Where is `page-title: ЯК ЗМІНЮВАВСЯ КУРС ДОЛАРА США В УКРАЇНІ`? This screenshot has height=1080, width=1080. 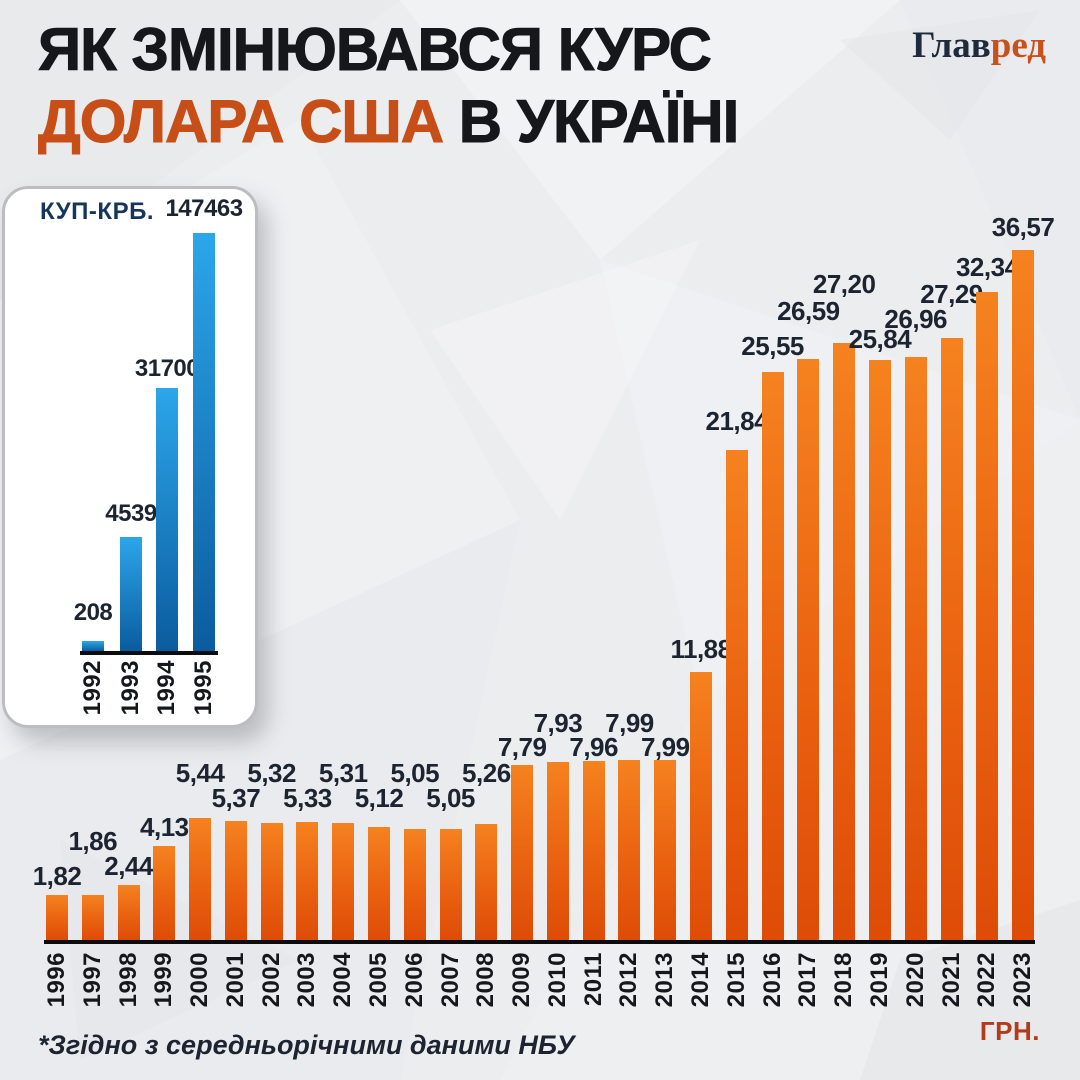 page-title: ЯК ЗМІНЮВАВСЯ КУРС ДОЛАРА США В УКРАЇНІ is located at coordinates (388, 86).